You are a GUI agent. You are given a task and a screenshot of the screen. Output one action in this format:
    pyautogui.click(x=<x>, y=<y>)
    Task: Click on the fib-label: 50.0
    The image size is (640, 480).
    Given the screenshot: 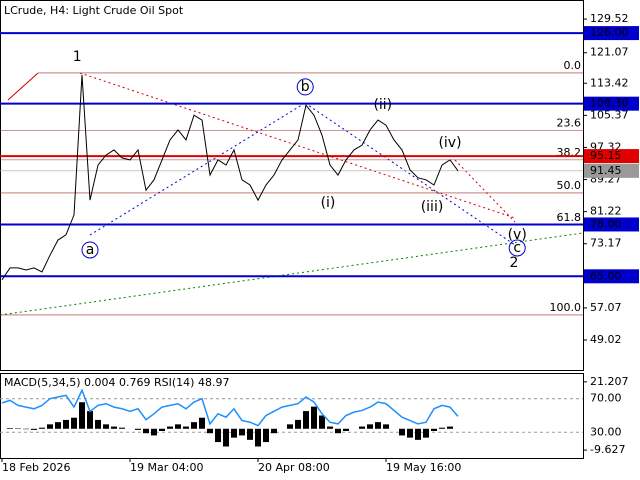 What is the action you would take?
    pyautogui.click(x=569, y=185)
    